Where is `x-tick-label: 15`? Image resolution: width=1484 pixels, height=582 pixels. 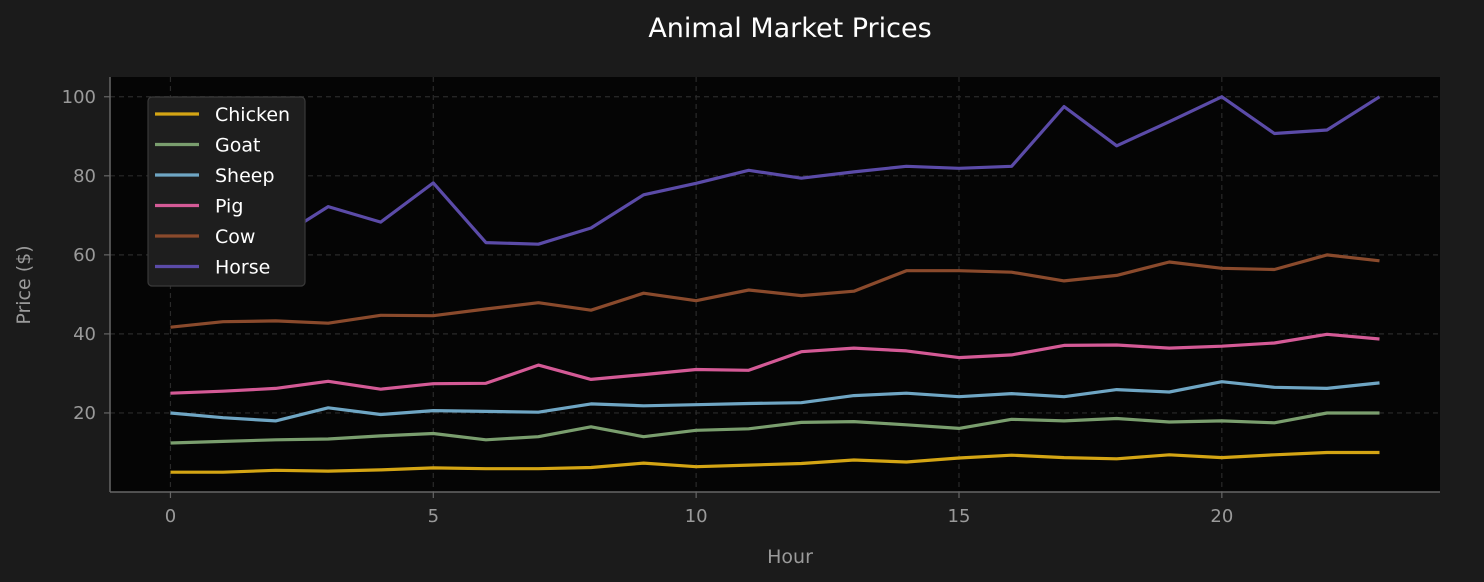 x-tick-label: 15 is located at coordinates (959, 516).